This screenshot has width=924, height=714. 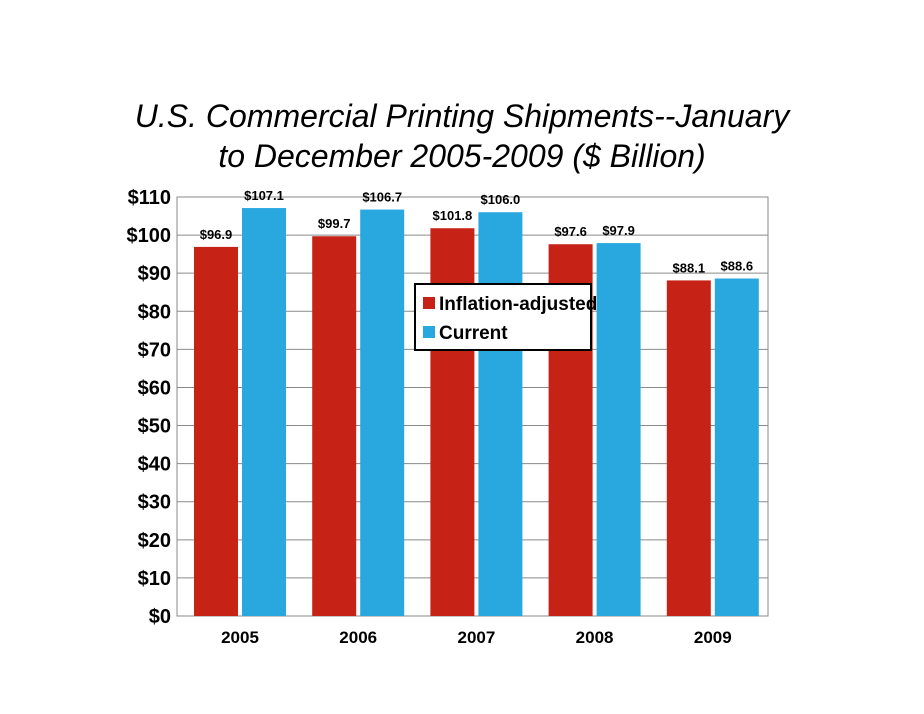 I want to click on y-tick-label: $110, so click(x=149, y=198).